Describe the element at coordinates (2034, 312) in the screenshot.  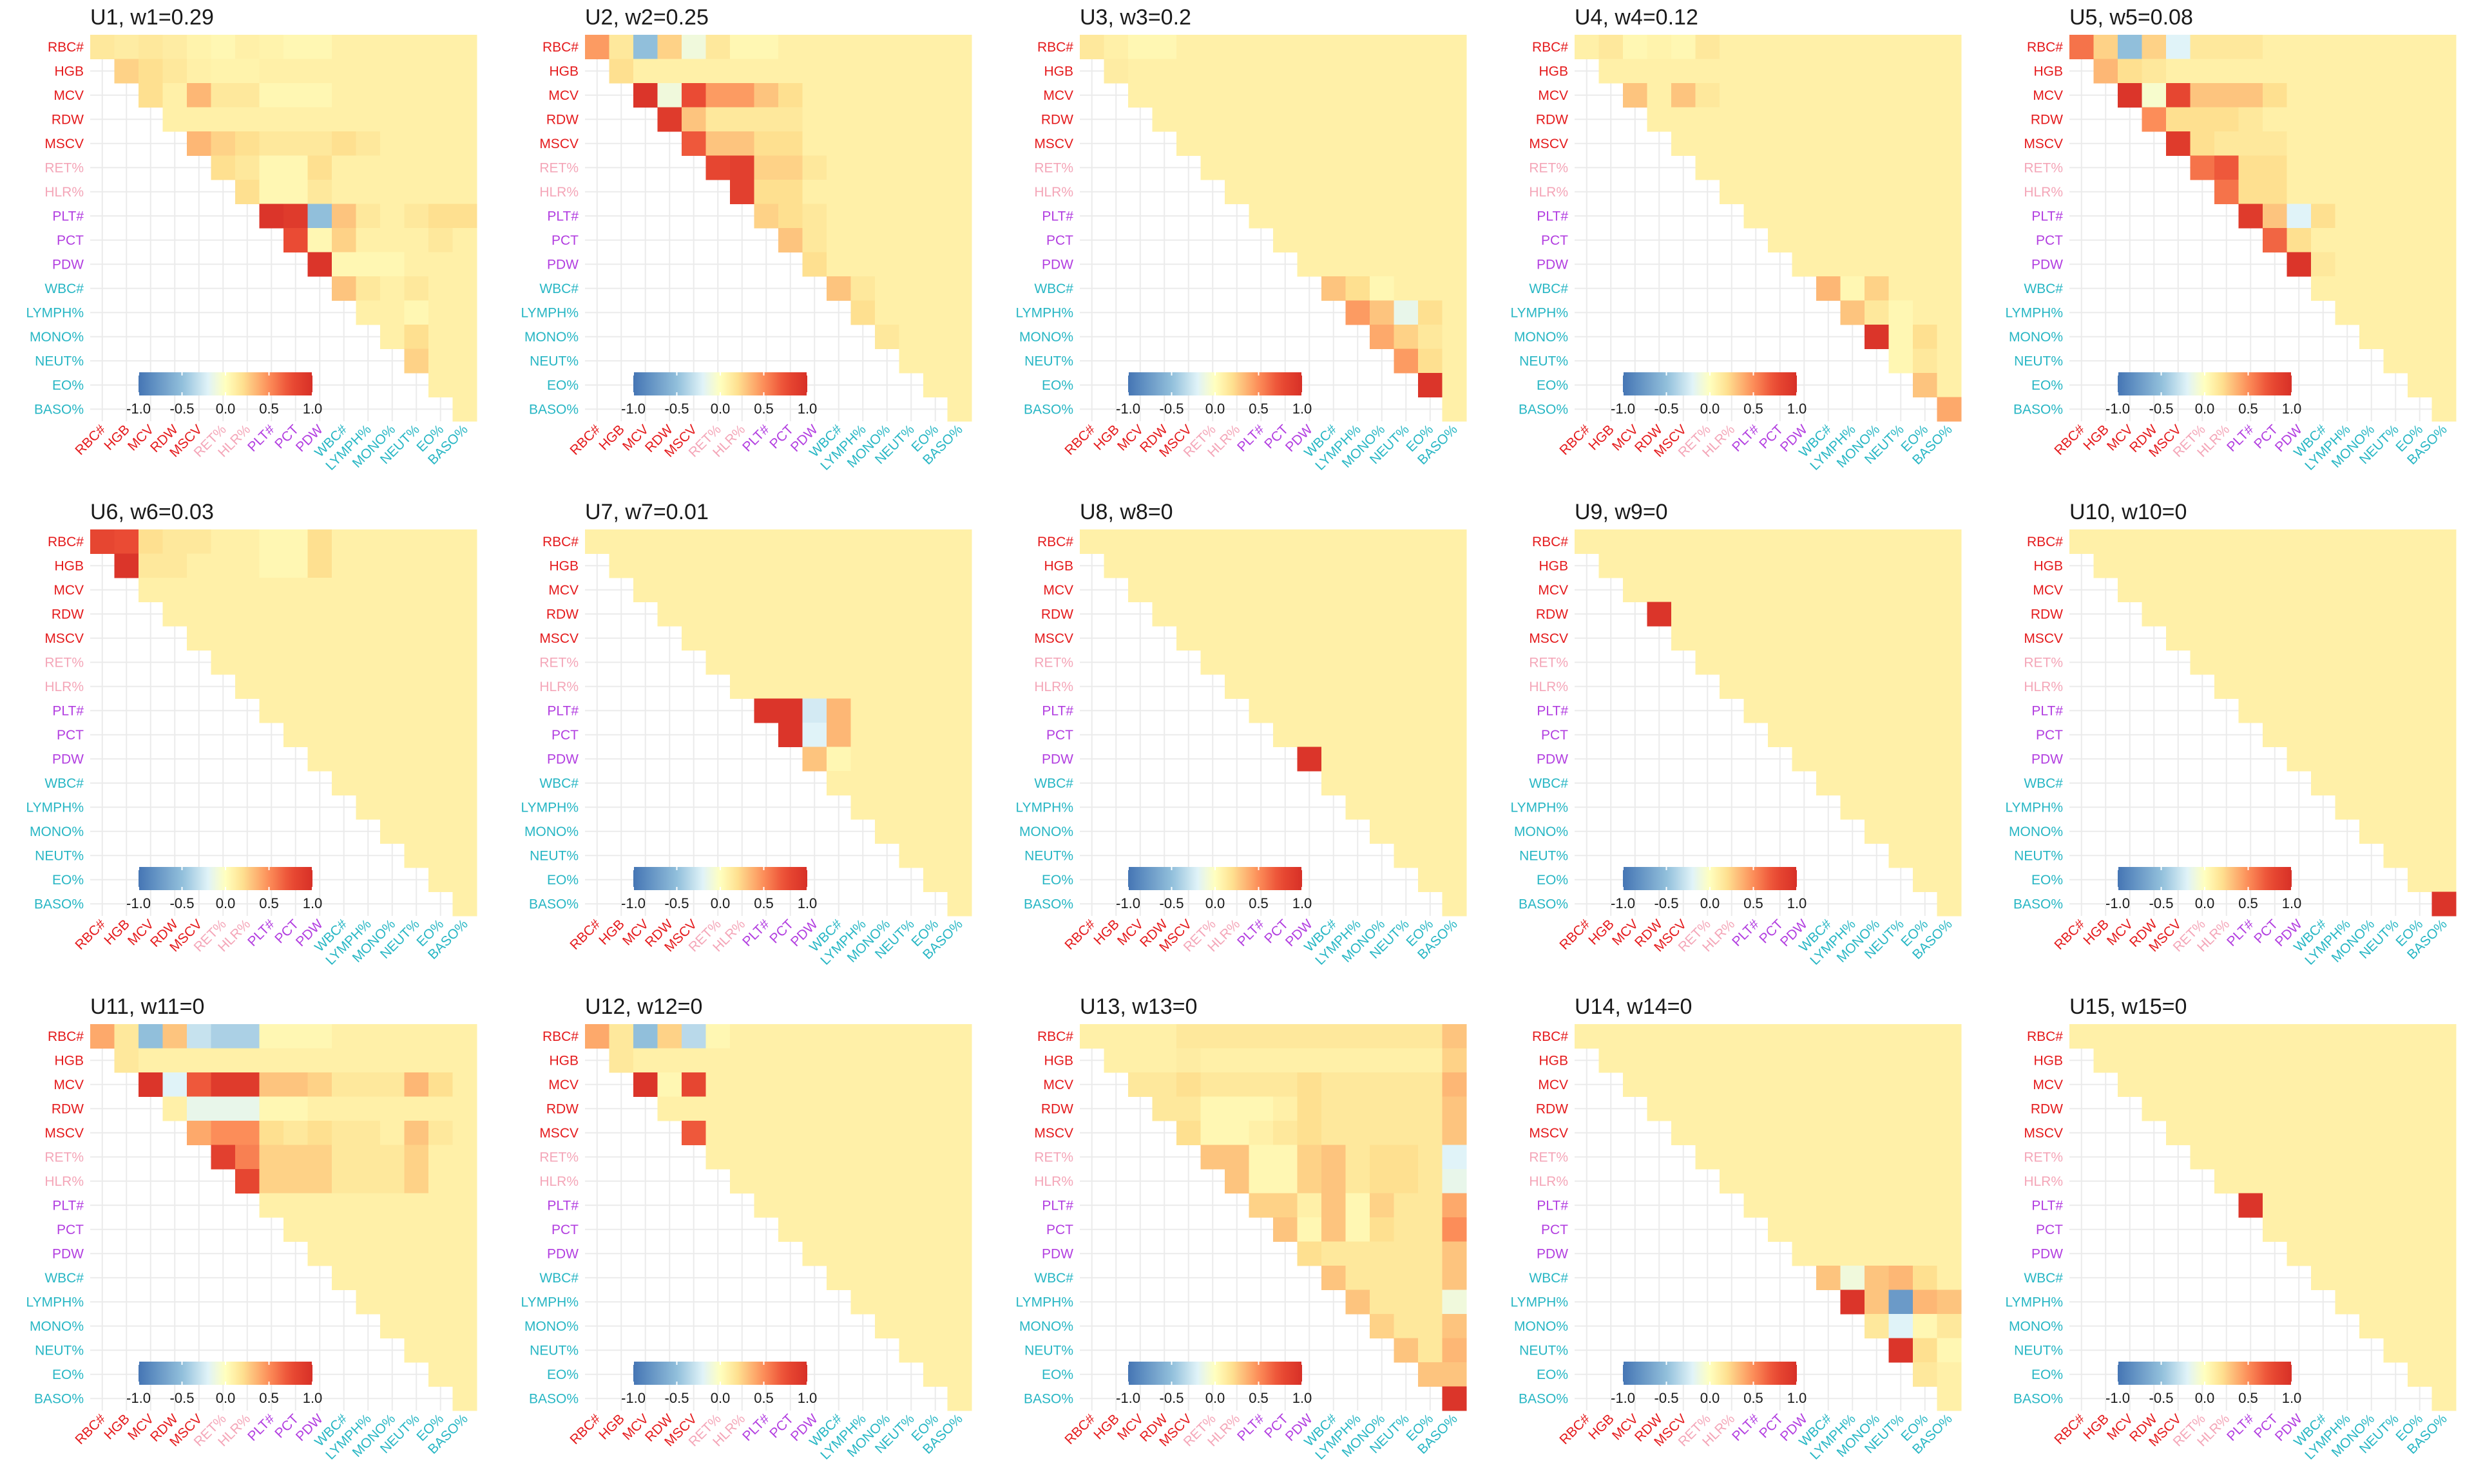
I see `y-tick-label: LYMPH%` at that location.